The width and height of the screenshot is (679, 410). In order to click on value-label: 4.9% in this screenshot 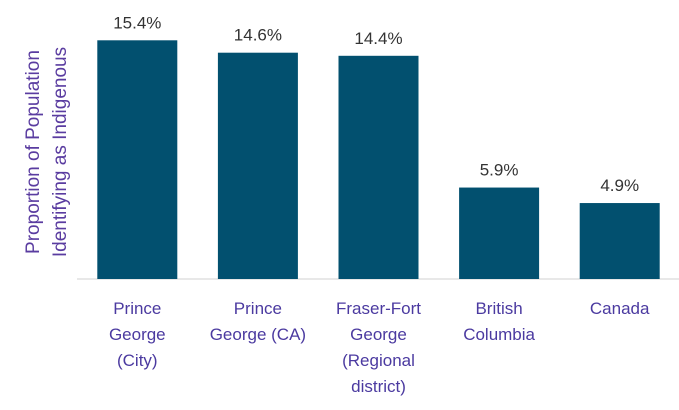, I will do `click(619, 185)`.